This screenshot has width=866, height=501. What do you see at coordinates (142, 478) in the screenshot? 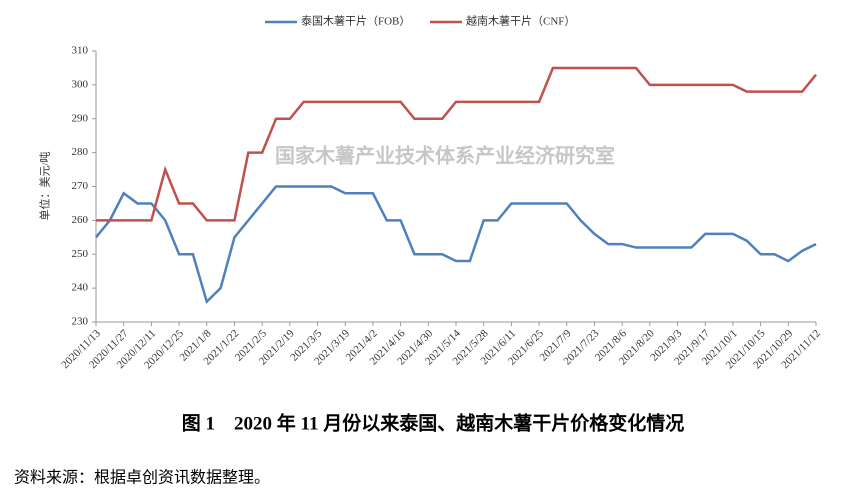
I see `source-note: 资料来源：根据卓创资讯数据整理。` at bounding box center [142, 478].